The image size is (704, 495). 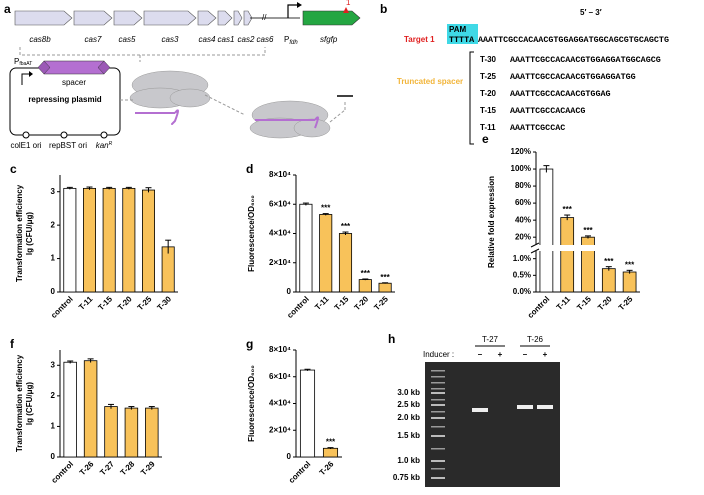 What do you see at coordinates (170, 39) in the screenshot?
I see `gene-label: cas3` at bounding box center [170, 39].